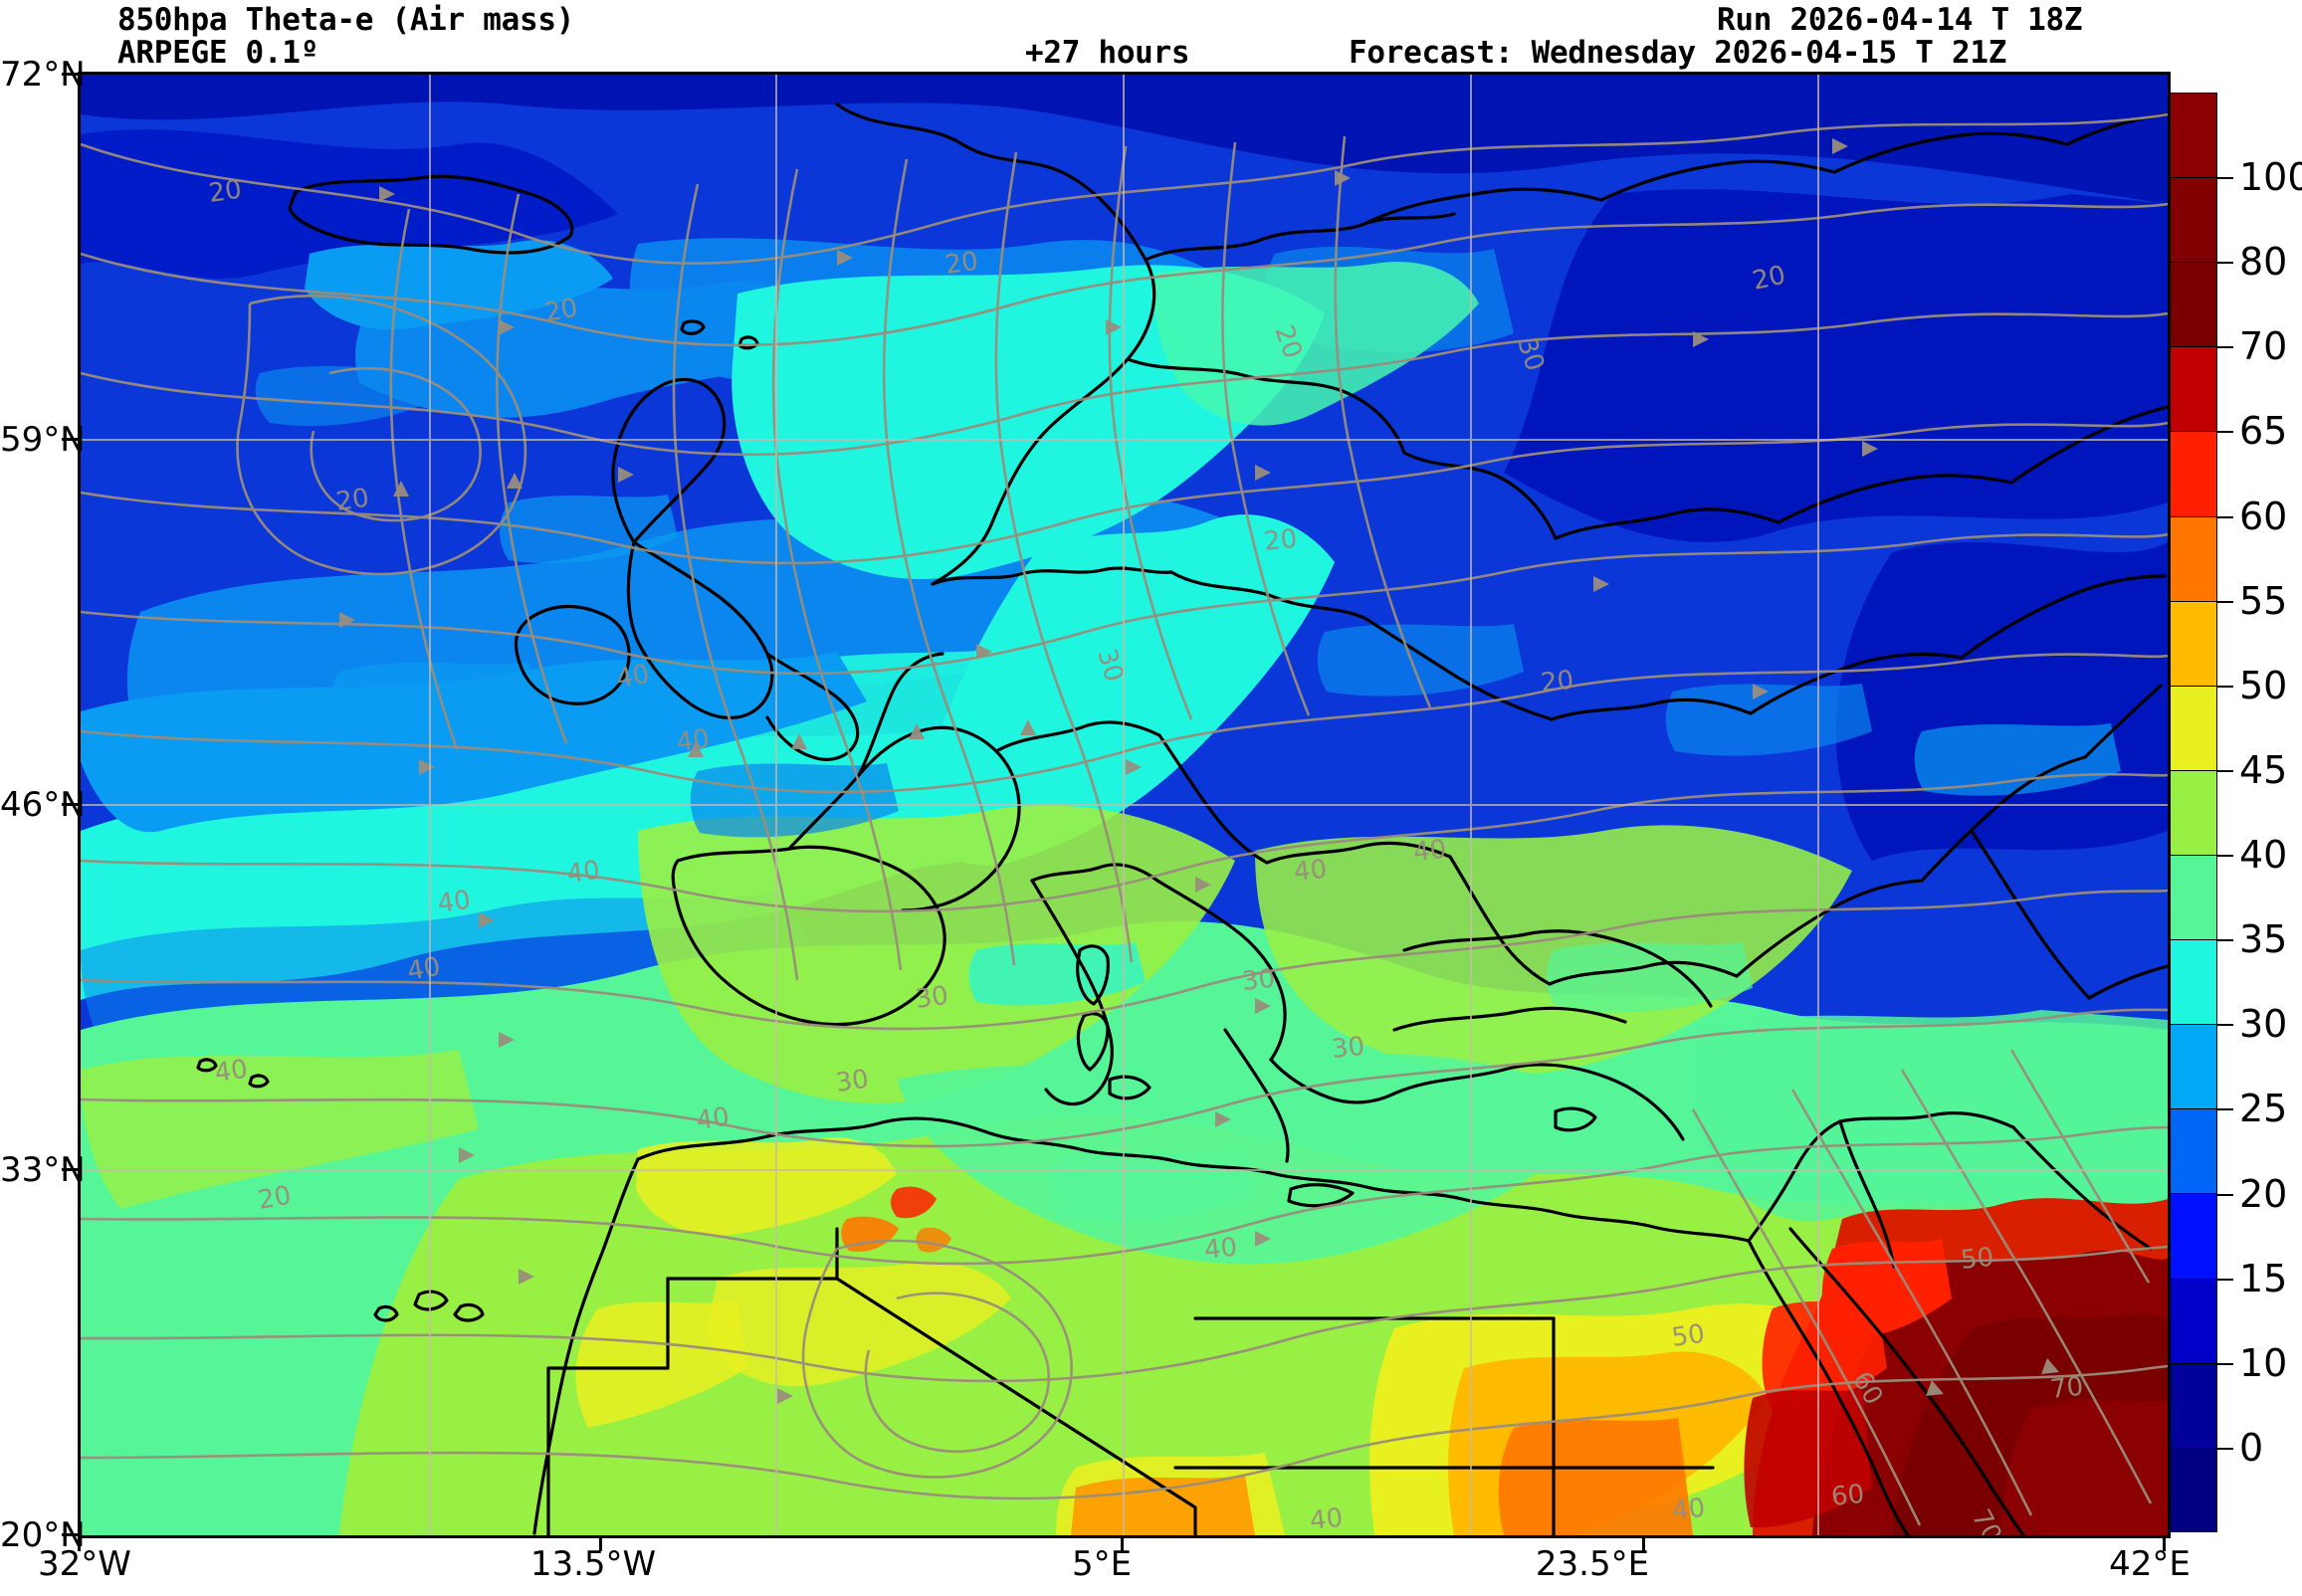  What do you see at coordinates (1107, 53) in the screenshot?
I see `lead-time-label: +27 hours` at bounding box center [1107, 53].